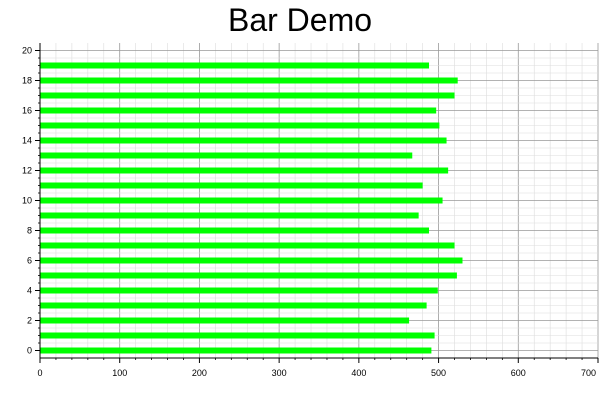 This screenshot has width=600, height=400. Describe the element at coordinates (27, 51) in the screenshot. I see `y-tick-label: 20` at that location.